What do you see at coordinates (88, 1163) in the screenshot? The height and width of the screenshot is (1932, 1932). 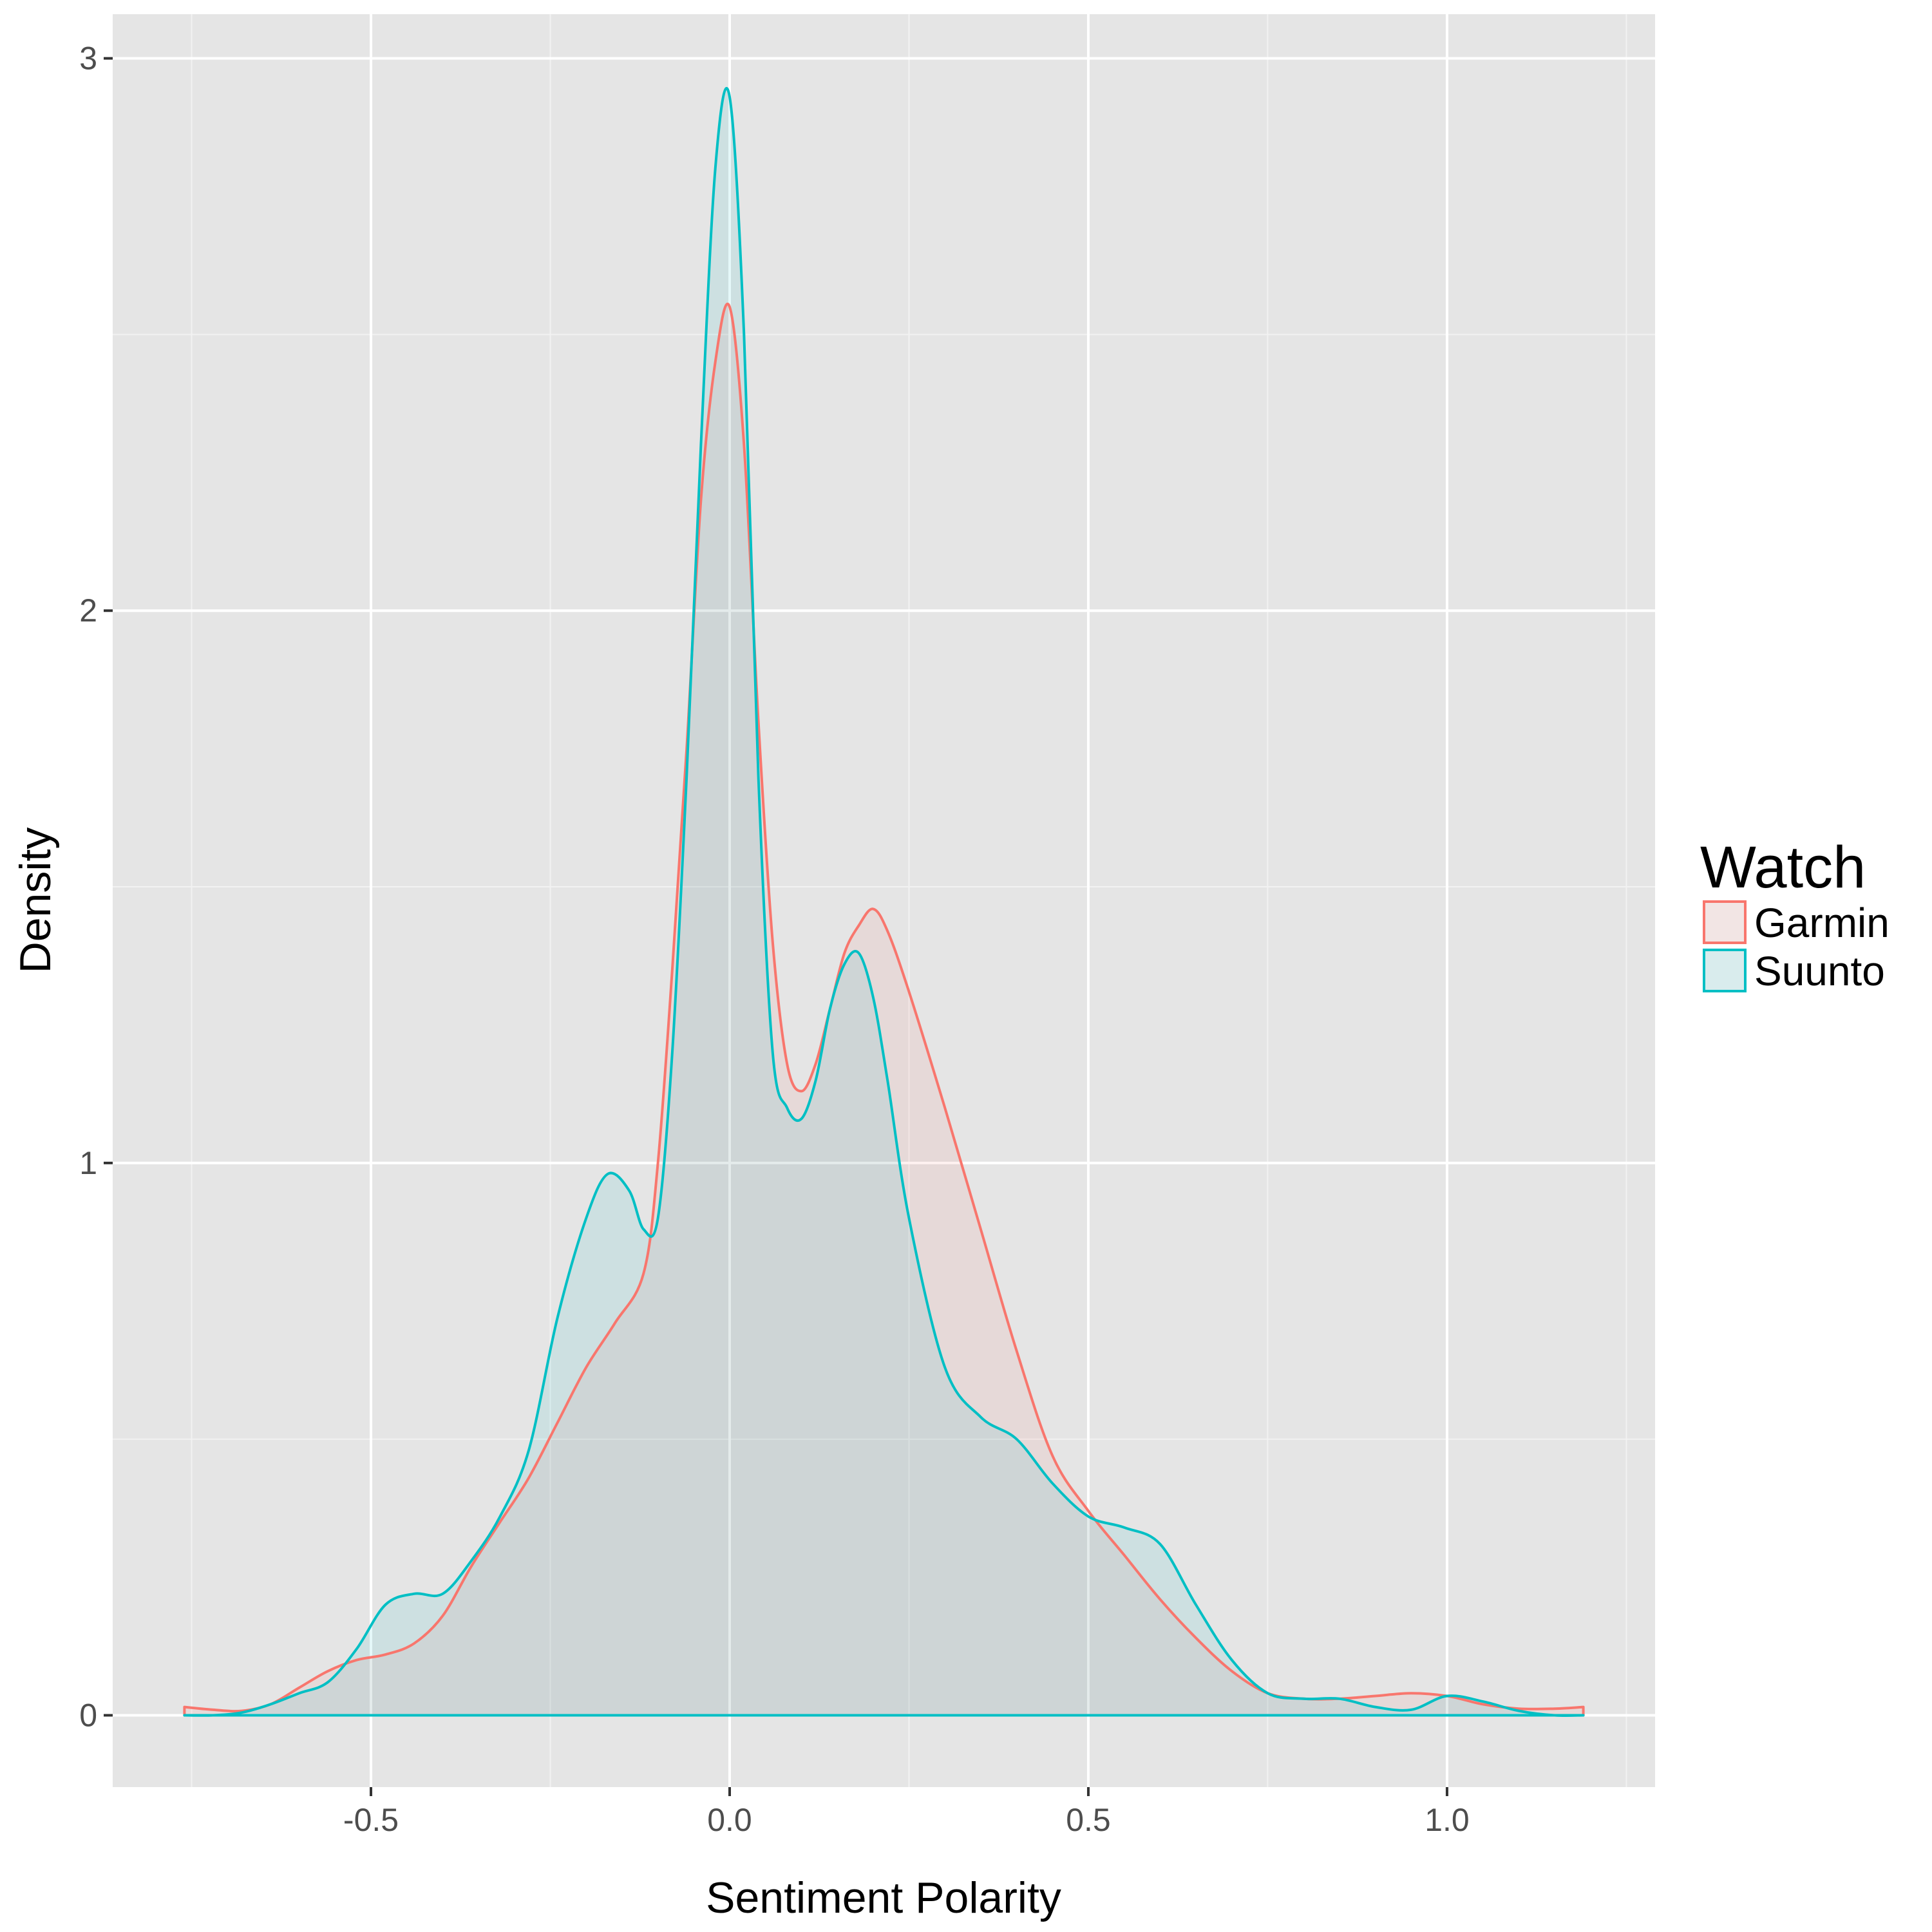 I see `y-tick-label: 1` at bounding box center [88, 1163].